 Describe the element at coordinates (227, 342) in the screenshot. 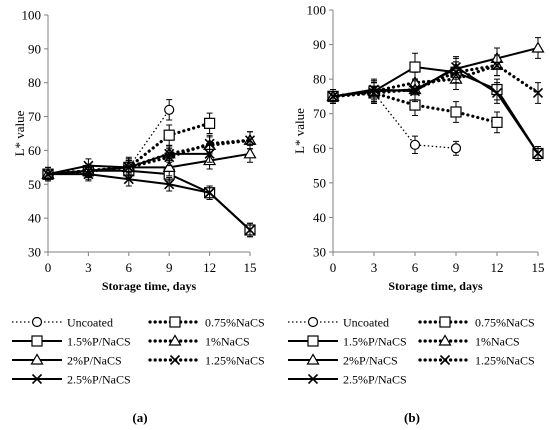

I see `legend-label: 1%NaCS` at that location.